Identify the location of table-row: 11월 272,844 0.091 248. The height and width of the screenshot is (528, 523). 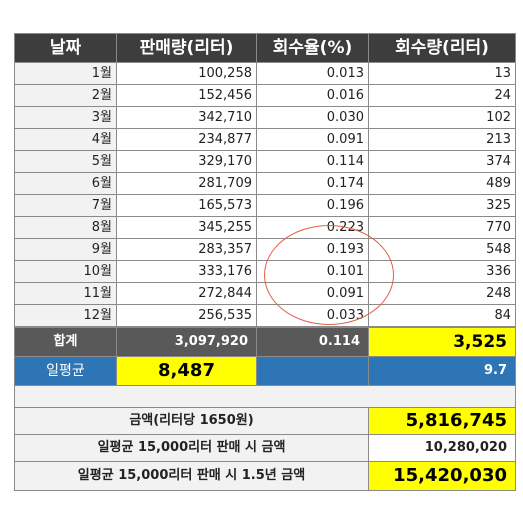
(265, 293).